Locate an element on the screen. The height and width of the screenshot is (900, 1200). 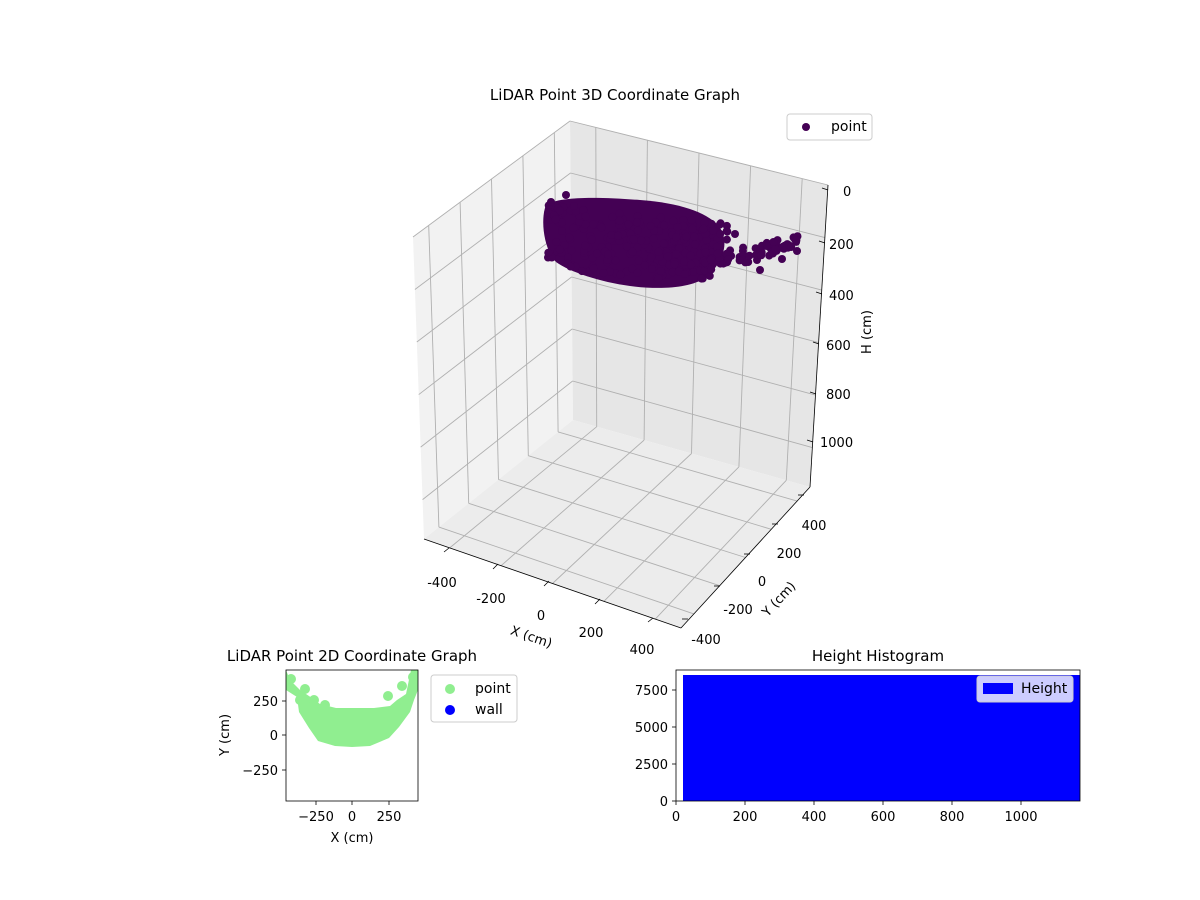
plot-3d-title: LiDAR Point 3D Coordinate Graph is located at coordinates (615, 95).